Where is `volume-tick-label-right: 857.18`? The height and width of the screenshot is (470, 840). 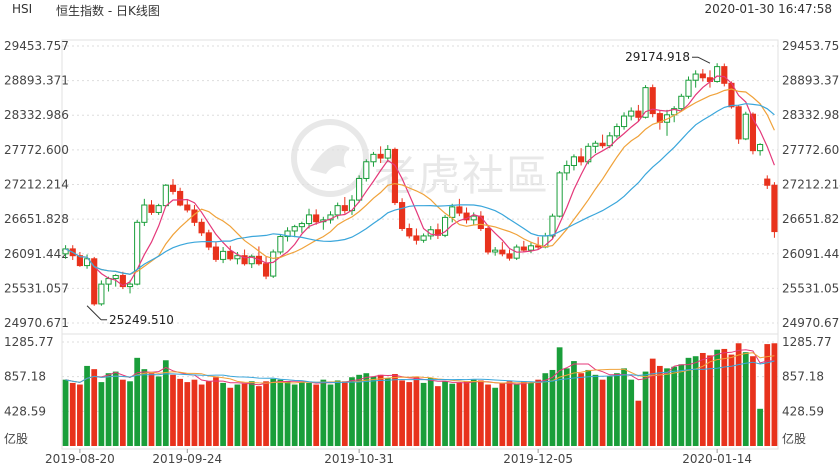
volume-tick-label-right: 857.18 is located at coordinates (803, 377).